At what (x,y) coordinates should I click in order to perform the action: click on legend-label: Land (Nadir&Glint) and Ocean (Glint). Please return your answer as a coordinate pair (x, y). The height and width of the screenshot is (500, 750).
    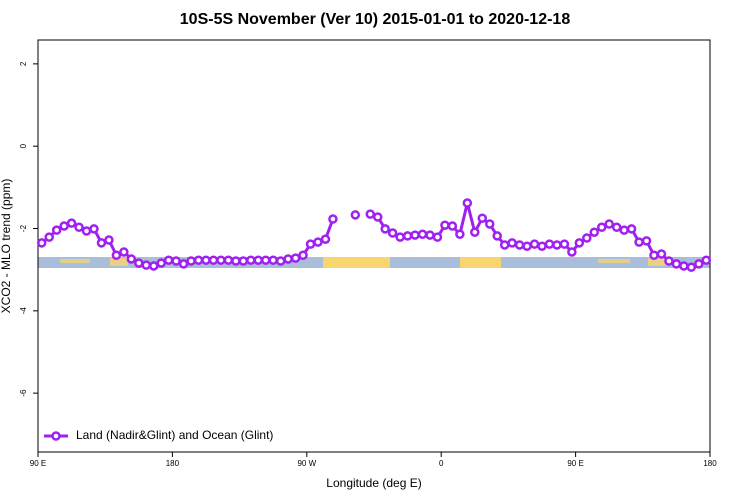
    Looking at the image, I should click on (174, 435).